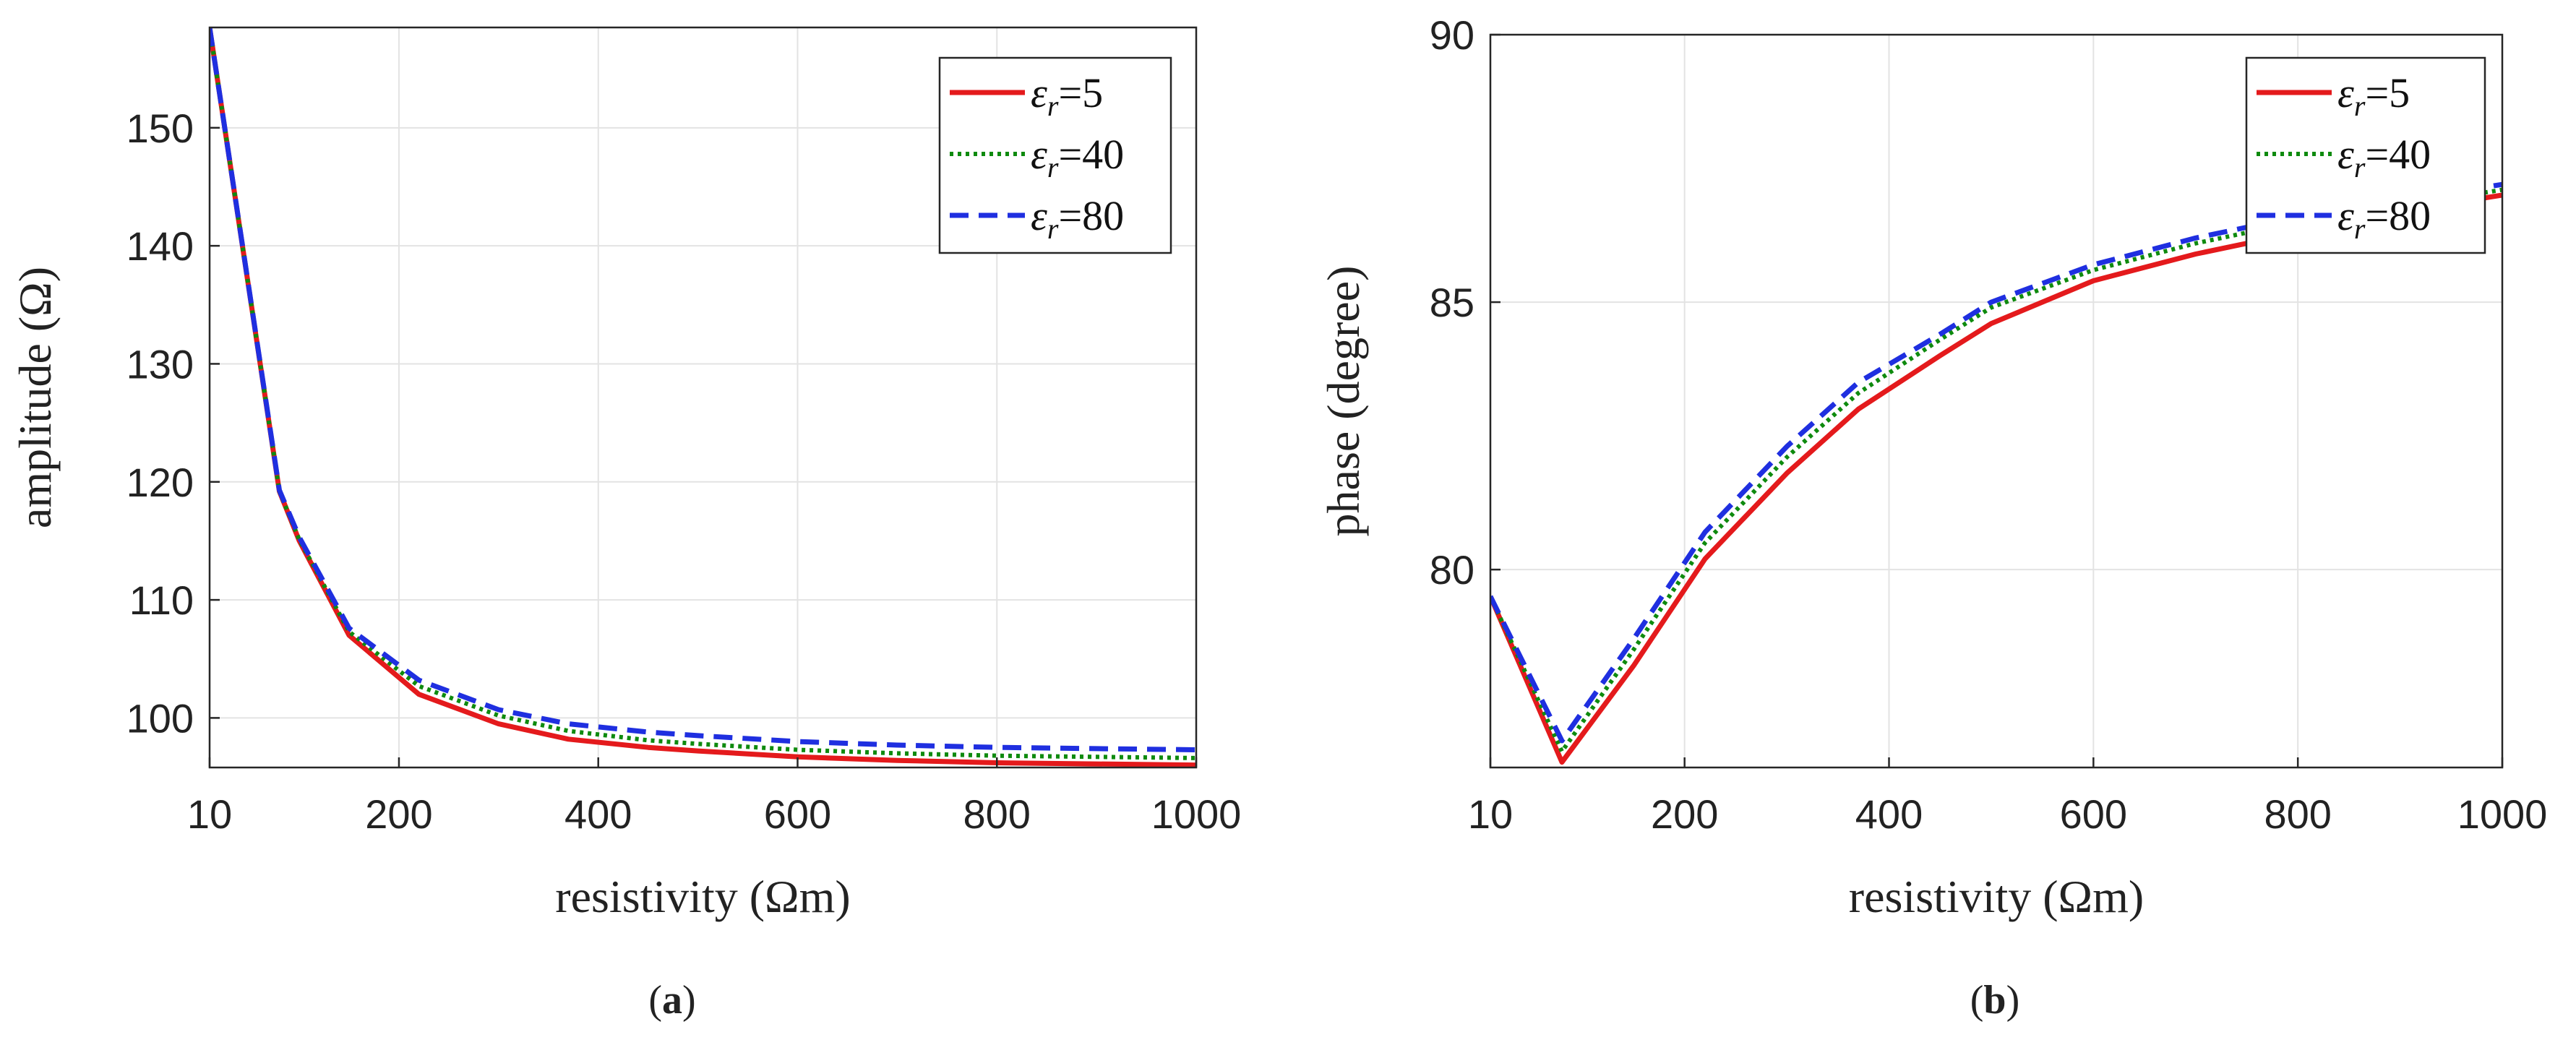 Image resolution: width=2576 pixels, height=1045 pixels. I want to click on y-tick-label: 85, so click(1452, 302).